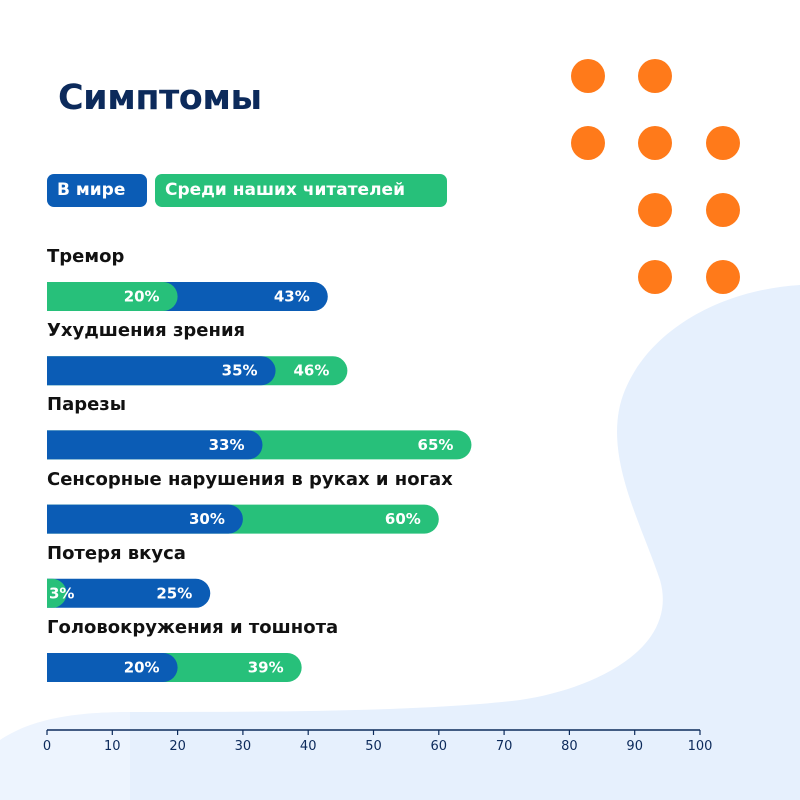  What do you see at coordinates (86, 256) in the screenshot?
I see `category-label: Тремор` at bounding box center [86, 256].